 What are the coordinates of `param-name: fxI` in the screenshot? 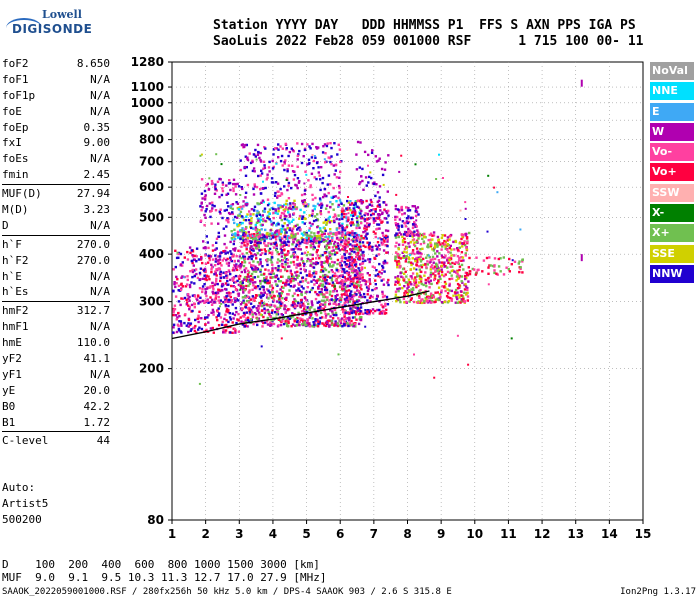 It's located at (12, 143).